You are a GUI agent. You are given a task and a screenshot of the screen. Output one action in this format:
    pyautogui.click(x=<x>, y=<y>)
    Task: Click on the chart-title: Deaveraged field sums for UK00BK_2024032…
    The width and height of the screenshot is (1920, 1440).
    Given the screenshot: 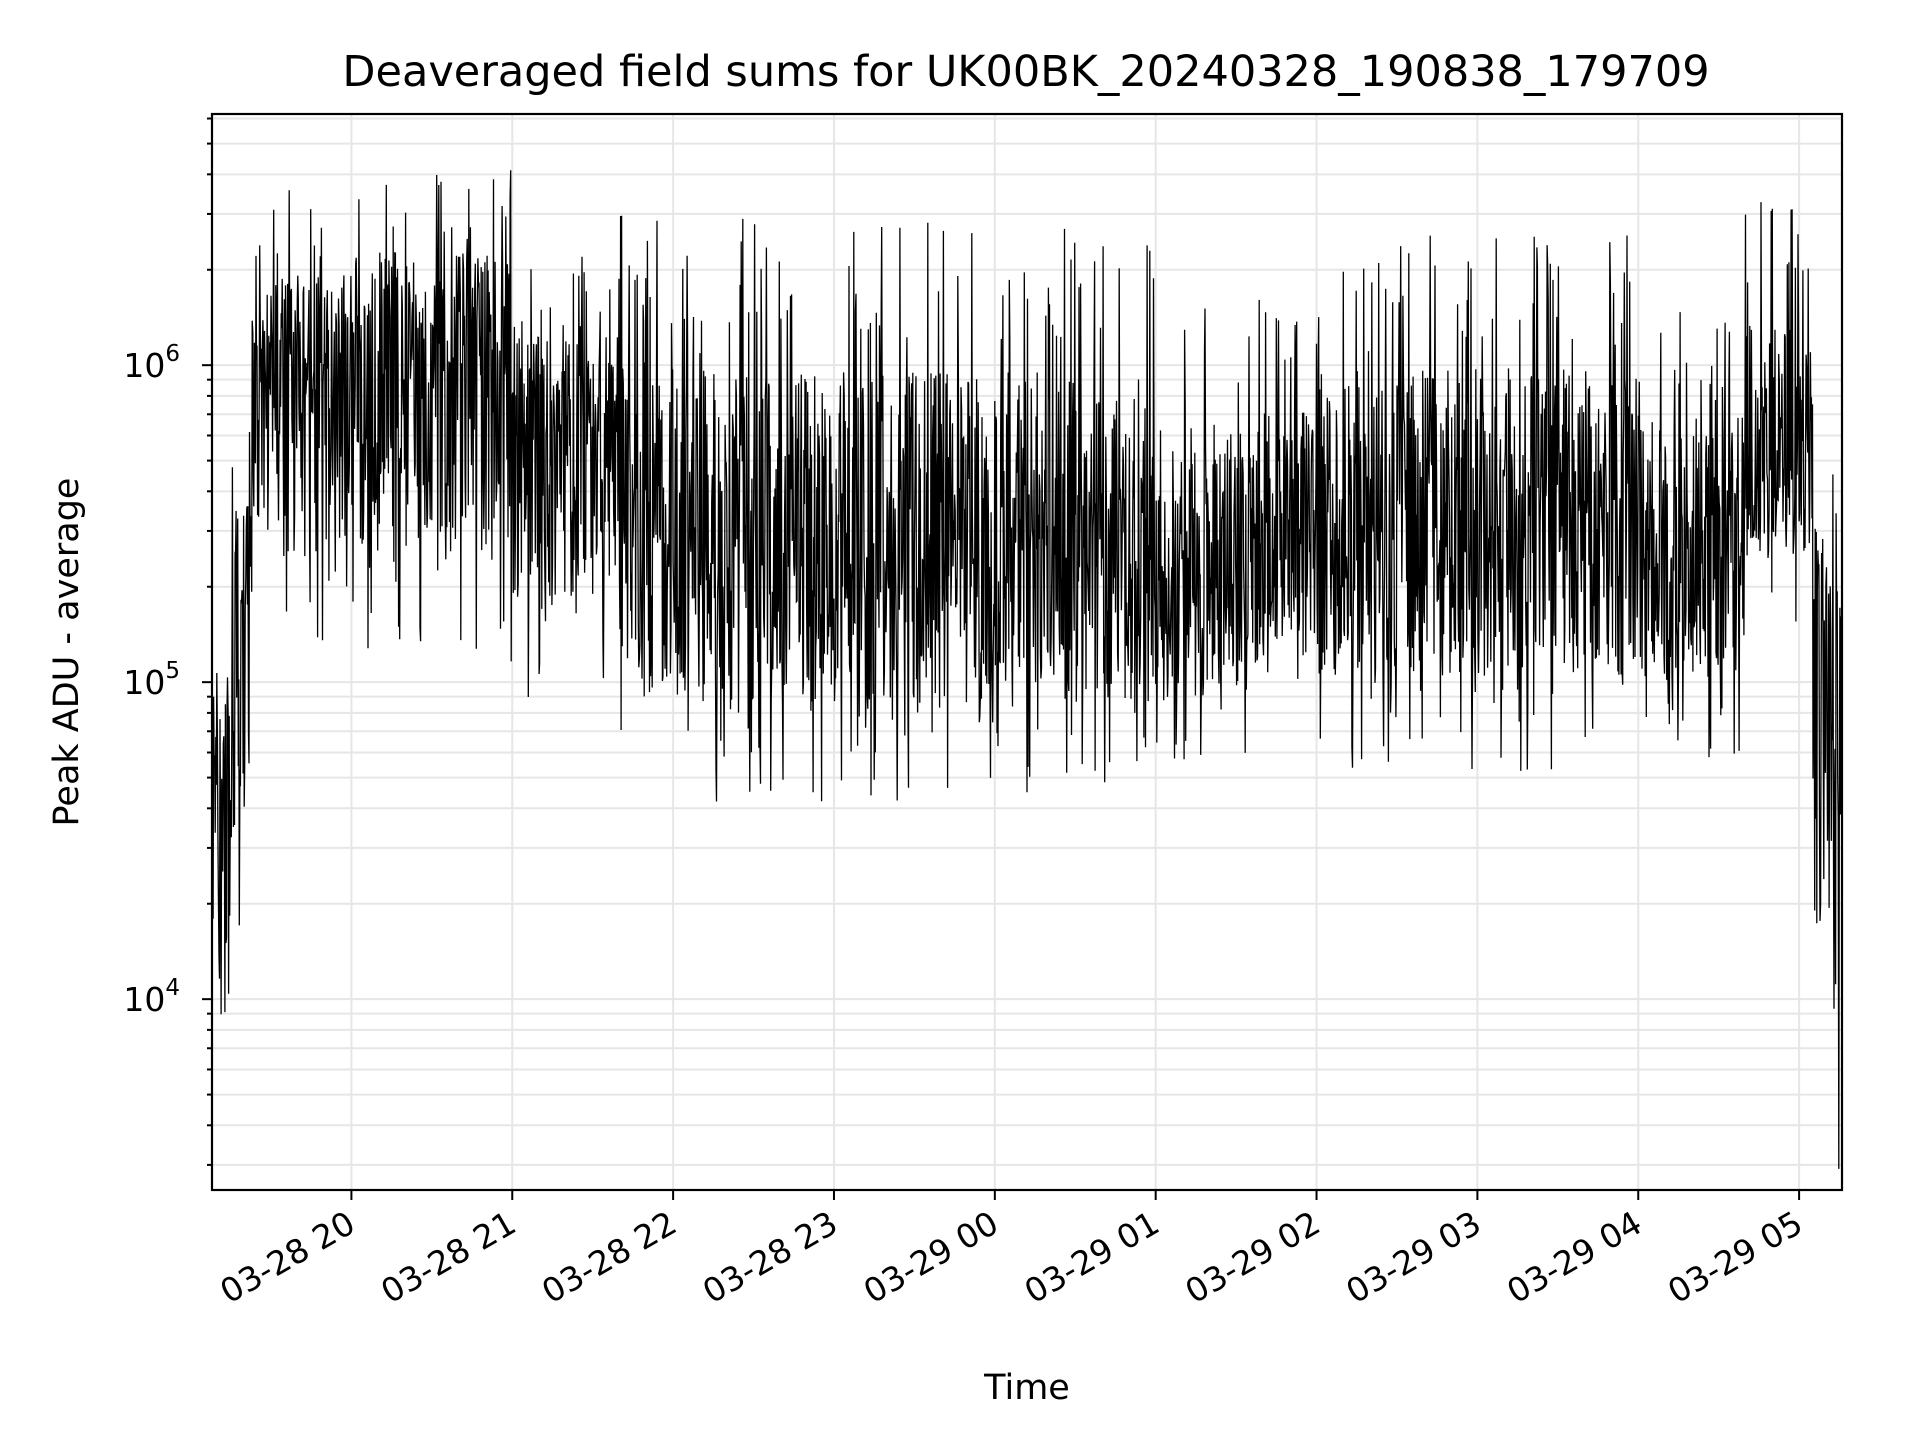 What is the action you would take?
    pyautogui.click(x=1025, y=72)
    